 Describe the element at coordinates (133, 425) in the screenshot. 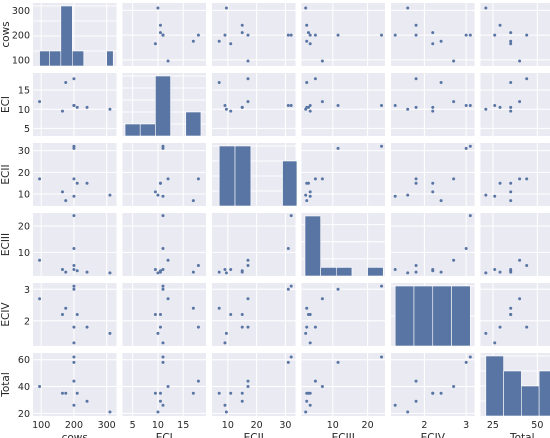

I see `x-tick-label: 5` at that location.